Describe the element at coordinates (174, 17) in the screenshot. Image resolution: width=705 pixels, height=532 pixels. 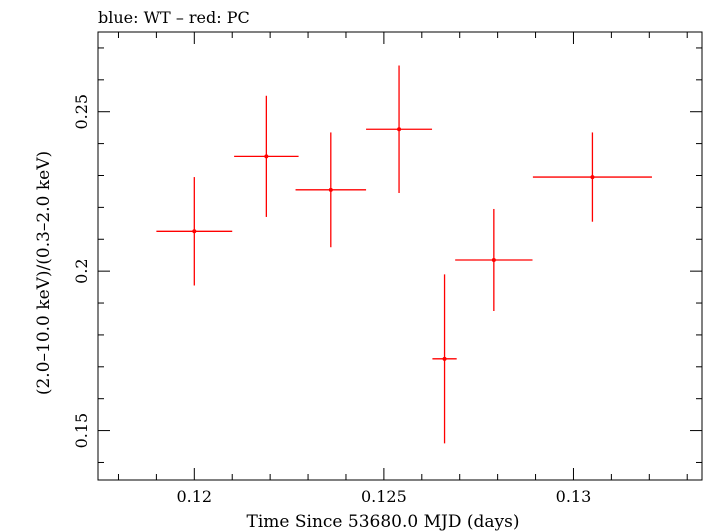
I see `chart-title: blue: WT – red: PC` at that location.